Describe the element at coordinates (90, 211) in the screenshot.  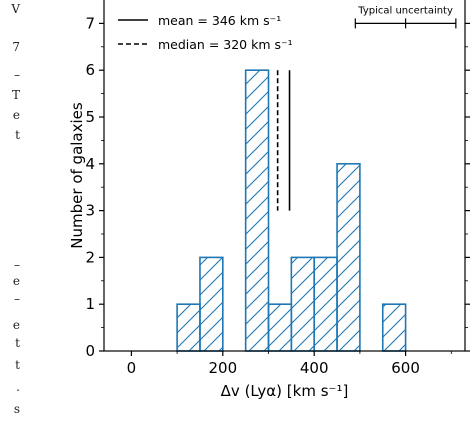
I see `y-tick-label: 3` at that location.